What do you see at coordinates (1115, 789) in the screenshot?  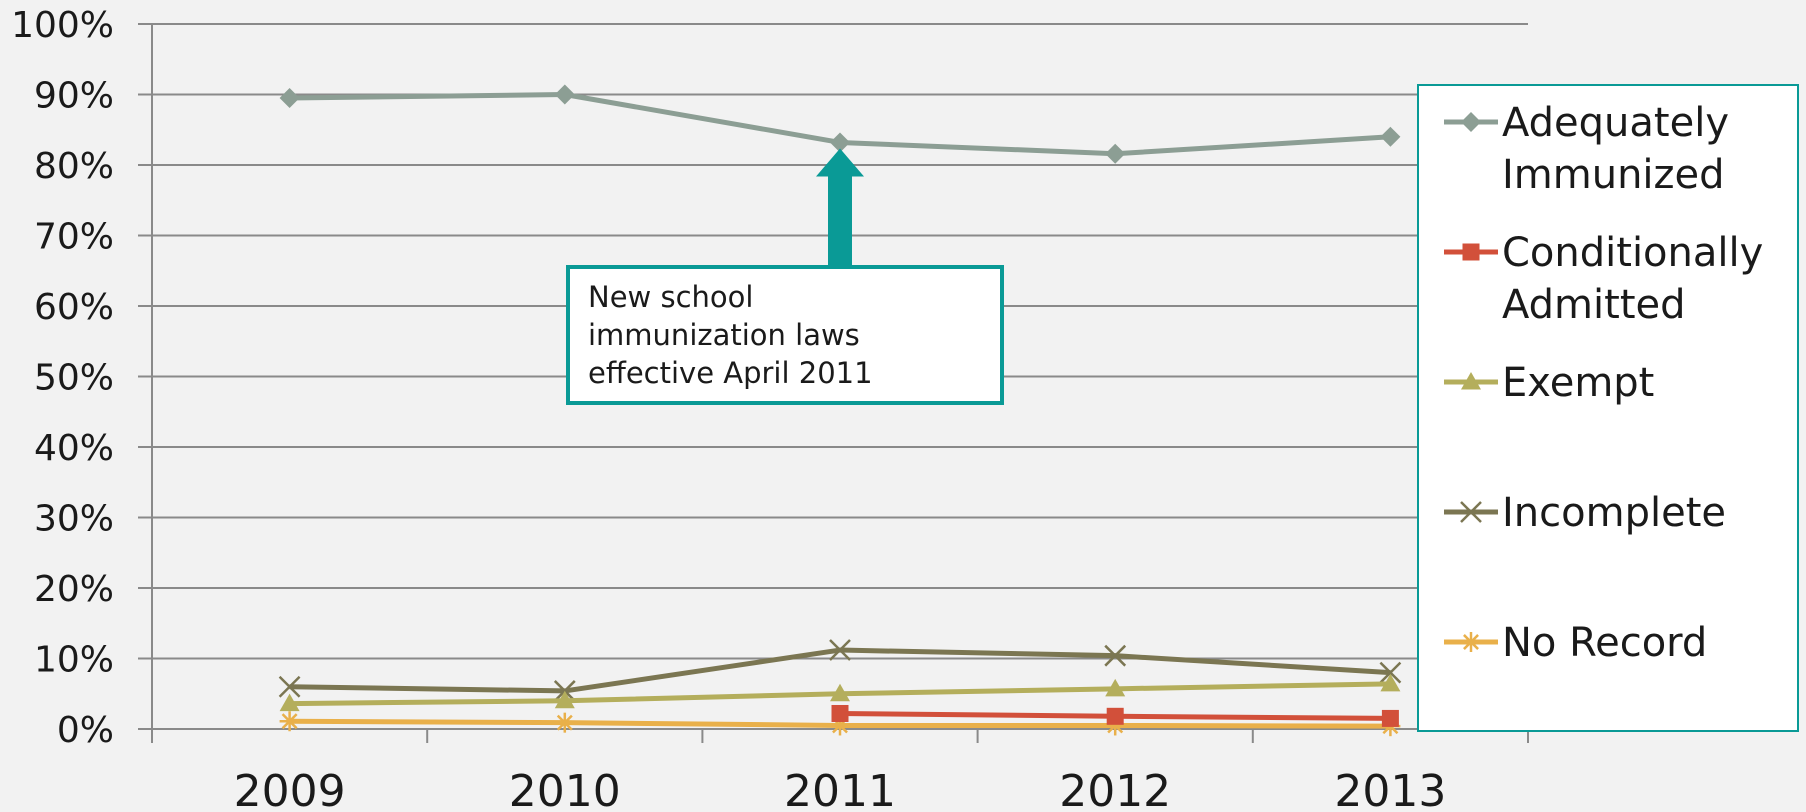 I see `x-tick-label: 2012` at bounding box center [1115, 789].